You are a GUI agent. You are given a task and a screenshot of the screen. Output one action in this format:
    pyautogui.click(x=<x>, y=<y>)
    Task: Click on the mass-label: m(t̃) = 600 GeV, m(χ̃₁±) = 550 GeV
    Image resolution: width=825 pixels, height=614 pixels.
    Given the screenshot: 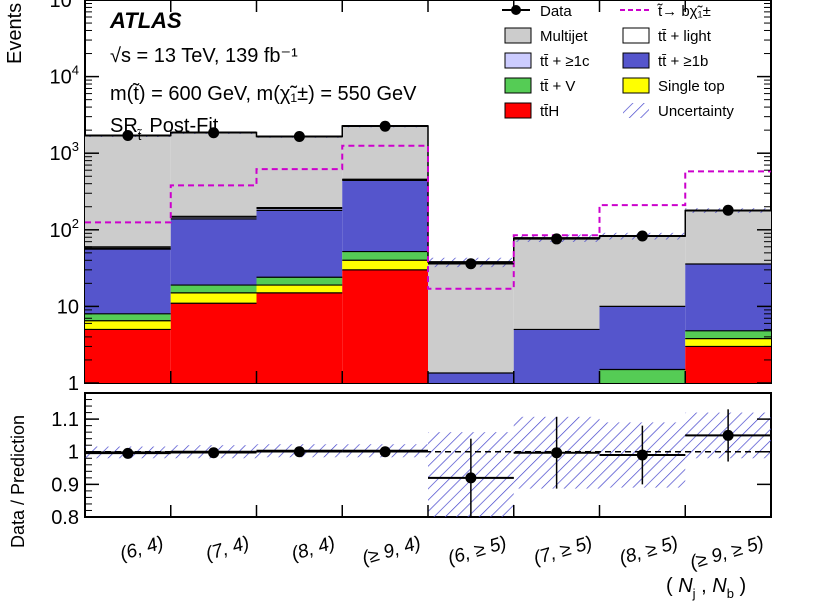 What is the action you would take?
    pyautogui.click(x=263, y=93)
    